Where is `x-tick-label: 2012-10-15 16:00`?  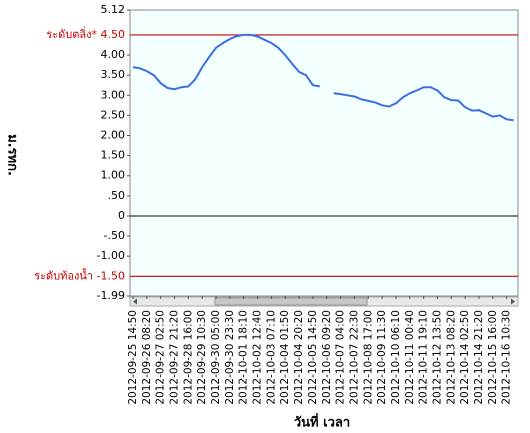 x-tick-label: 2012-10-15 16:00 is located at coordinates (493, 357).